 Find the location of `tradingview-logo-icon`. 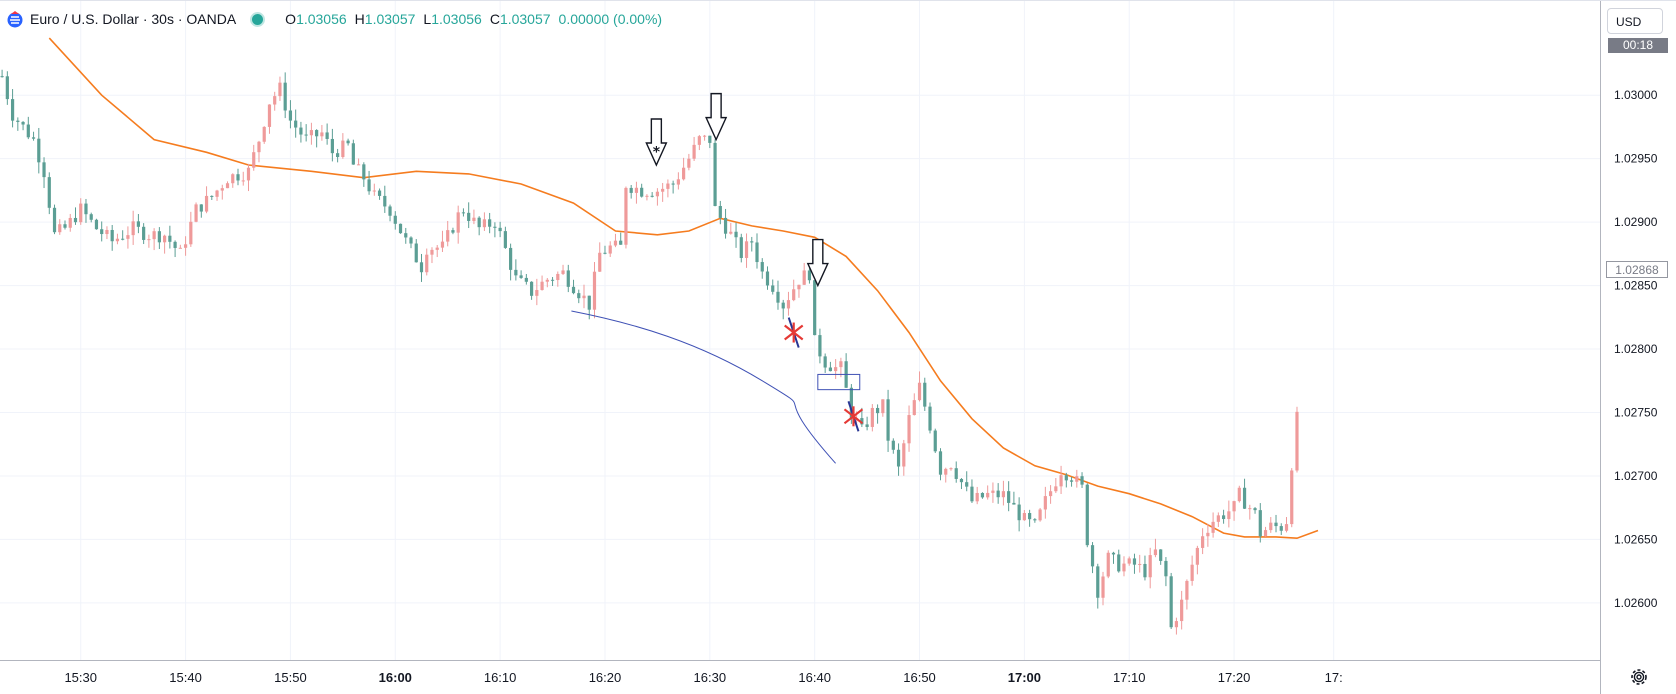

tradingview-logo-icon is located at coordinates (15, 19).